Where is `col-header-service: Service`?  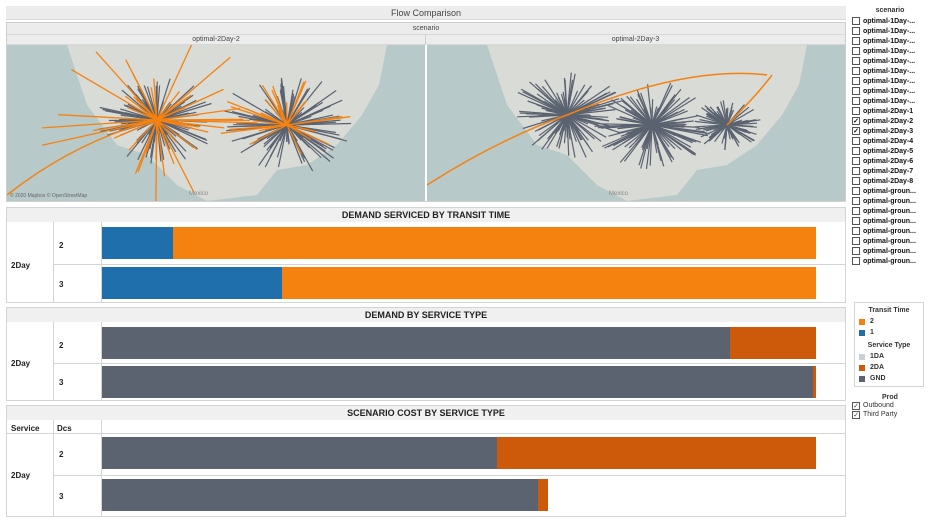
col-header-service: Service is located at coordinates (25, 428).